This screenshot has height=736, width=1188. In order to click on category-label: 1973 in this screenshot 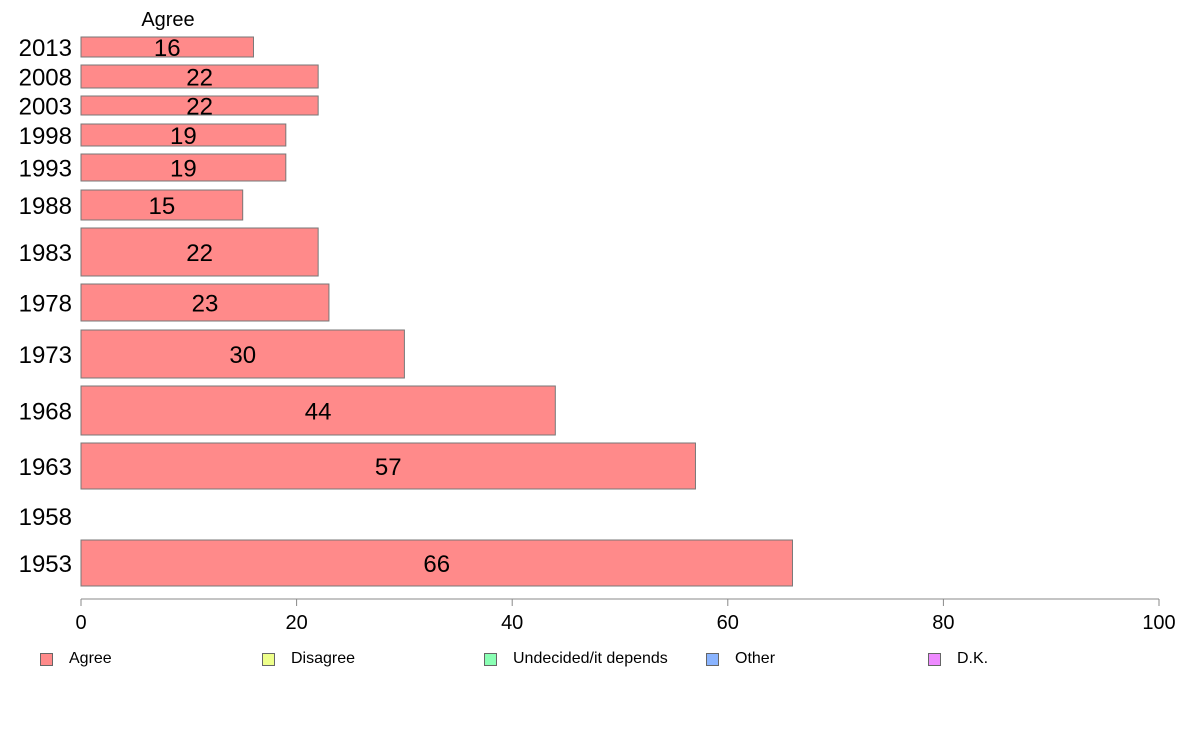, I will do `click(45, 355)`.